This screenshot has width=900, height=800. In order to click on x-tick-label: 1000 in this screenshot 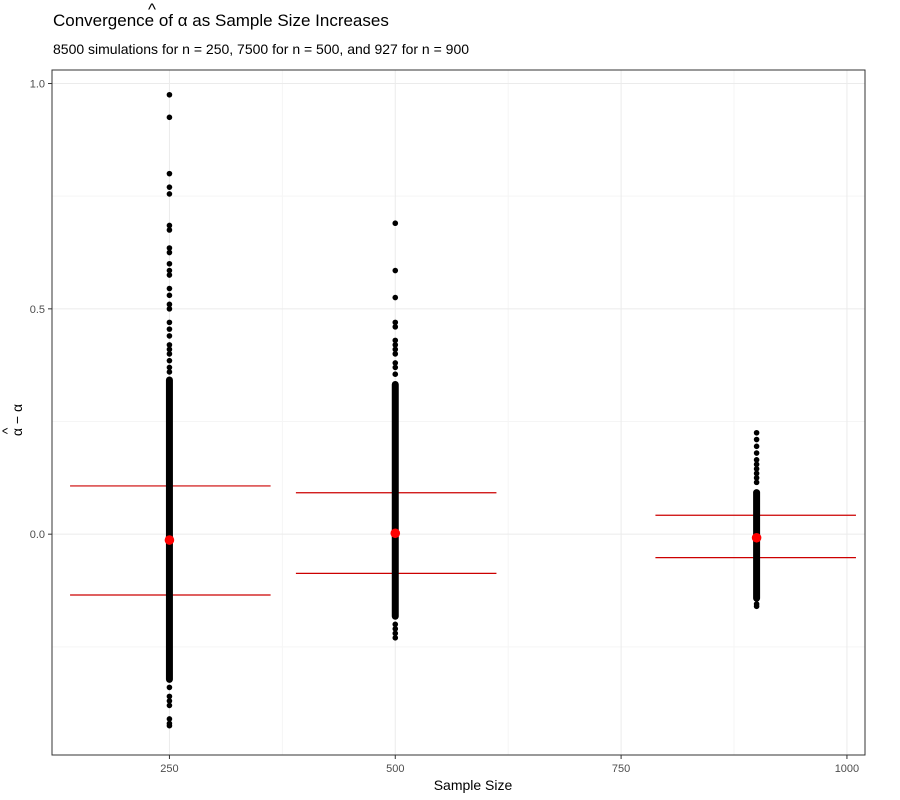, I will do `click(847, 769)`.